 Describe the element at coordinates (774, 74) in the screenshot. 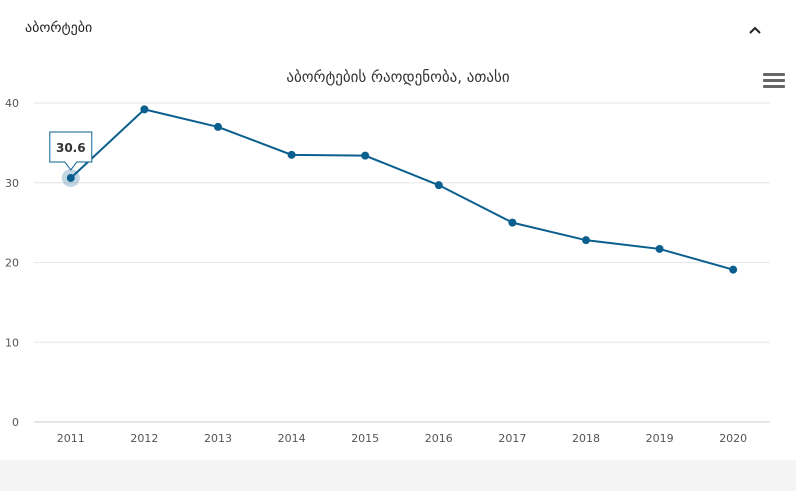

I see `hamburger-menu-icon` at that location.